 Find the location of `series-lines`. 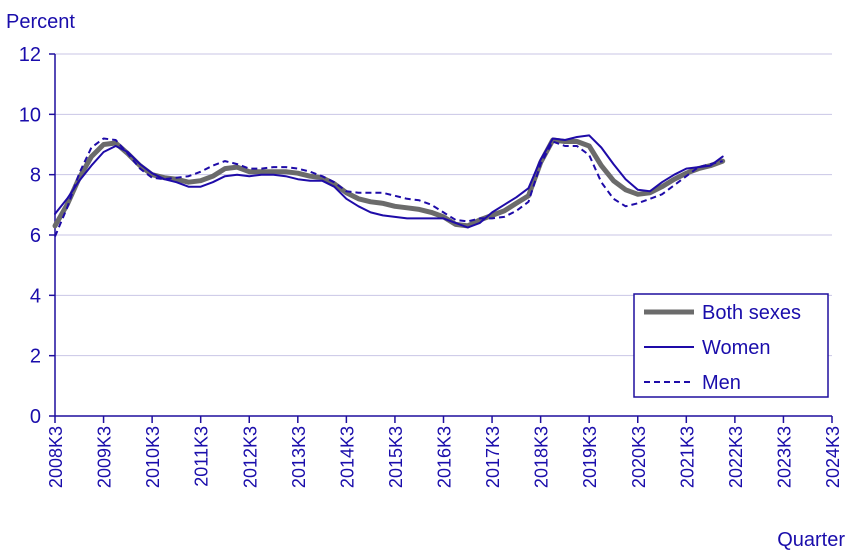

series-lines is located at coordinates (389, 185).